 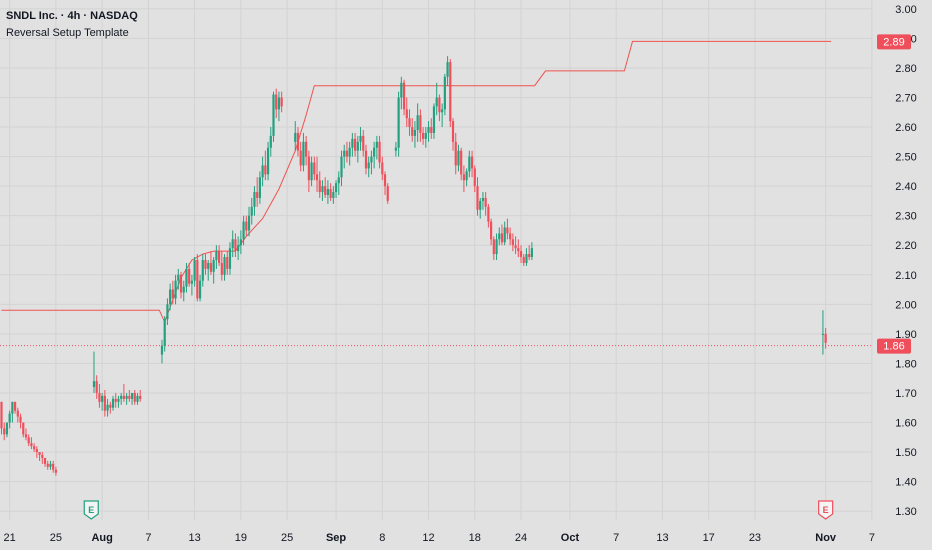 What do you see at coordinates (893, 42) in the screenshot?
I see `price-label: 2.89` at bounding box center [893, 42].